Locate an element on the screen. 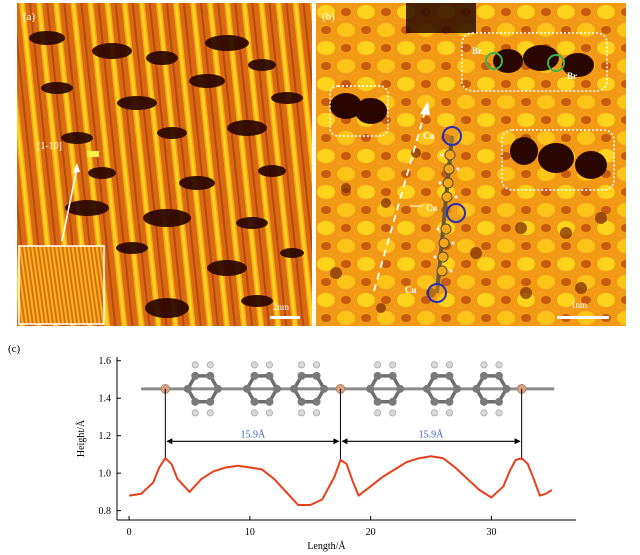 Image resolution: width=640 pixels, height=555 pixels. panel-c-letter: (c) is located at coordinates (14, 349).